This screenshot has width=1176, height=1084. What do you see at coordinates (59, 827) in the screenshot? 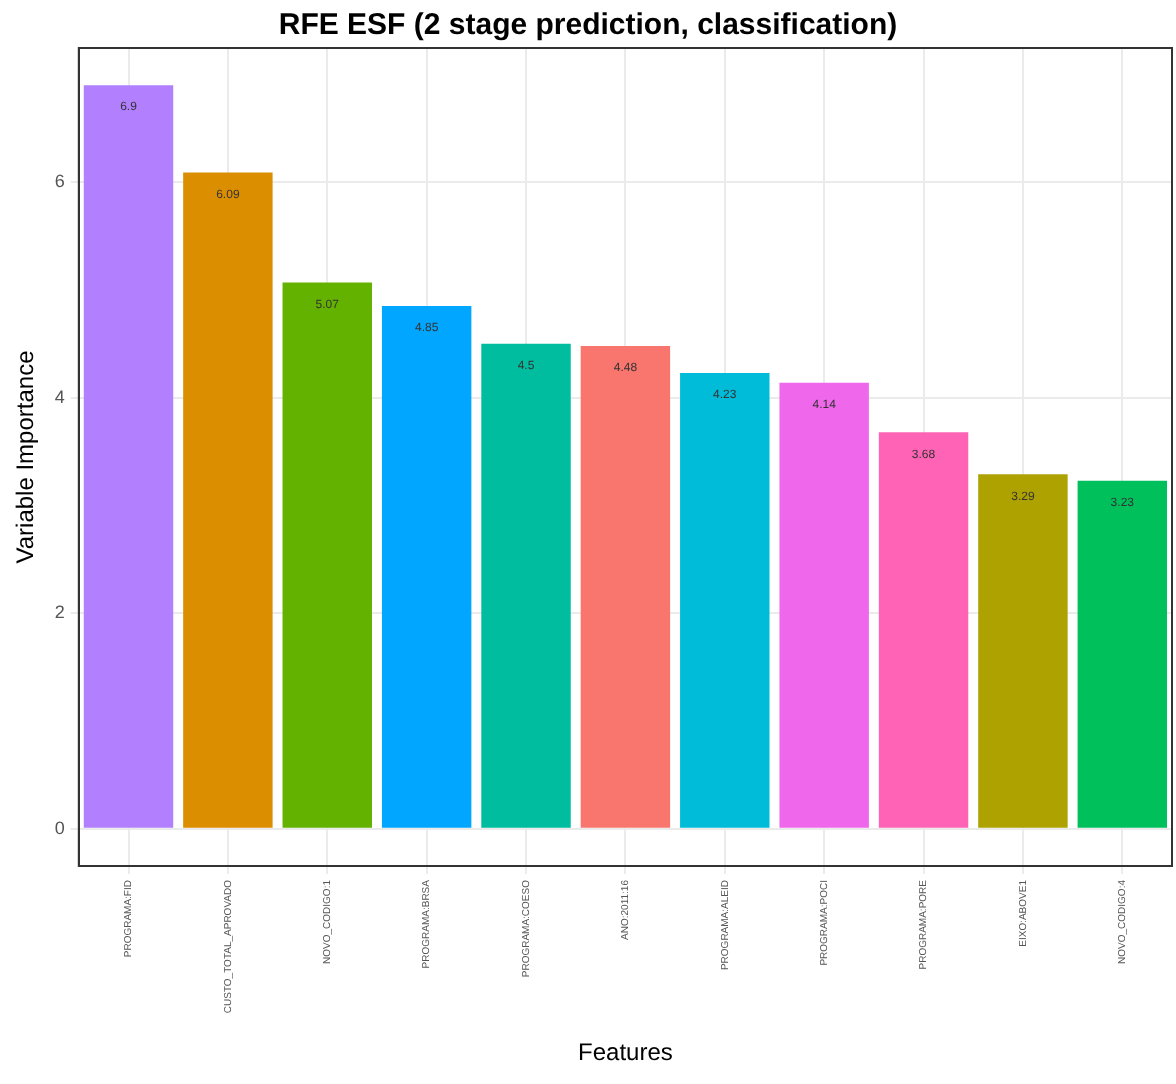
I see `y-tick-label: 0` at bounding box center [59, 827].